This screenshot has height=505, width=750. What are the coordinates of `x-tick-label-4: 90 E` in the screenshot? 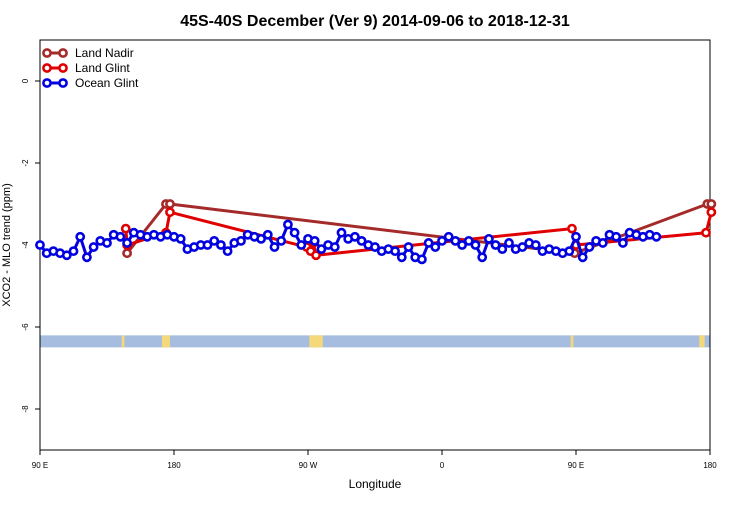 It's located at (576, 465).